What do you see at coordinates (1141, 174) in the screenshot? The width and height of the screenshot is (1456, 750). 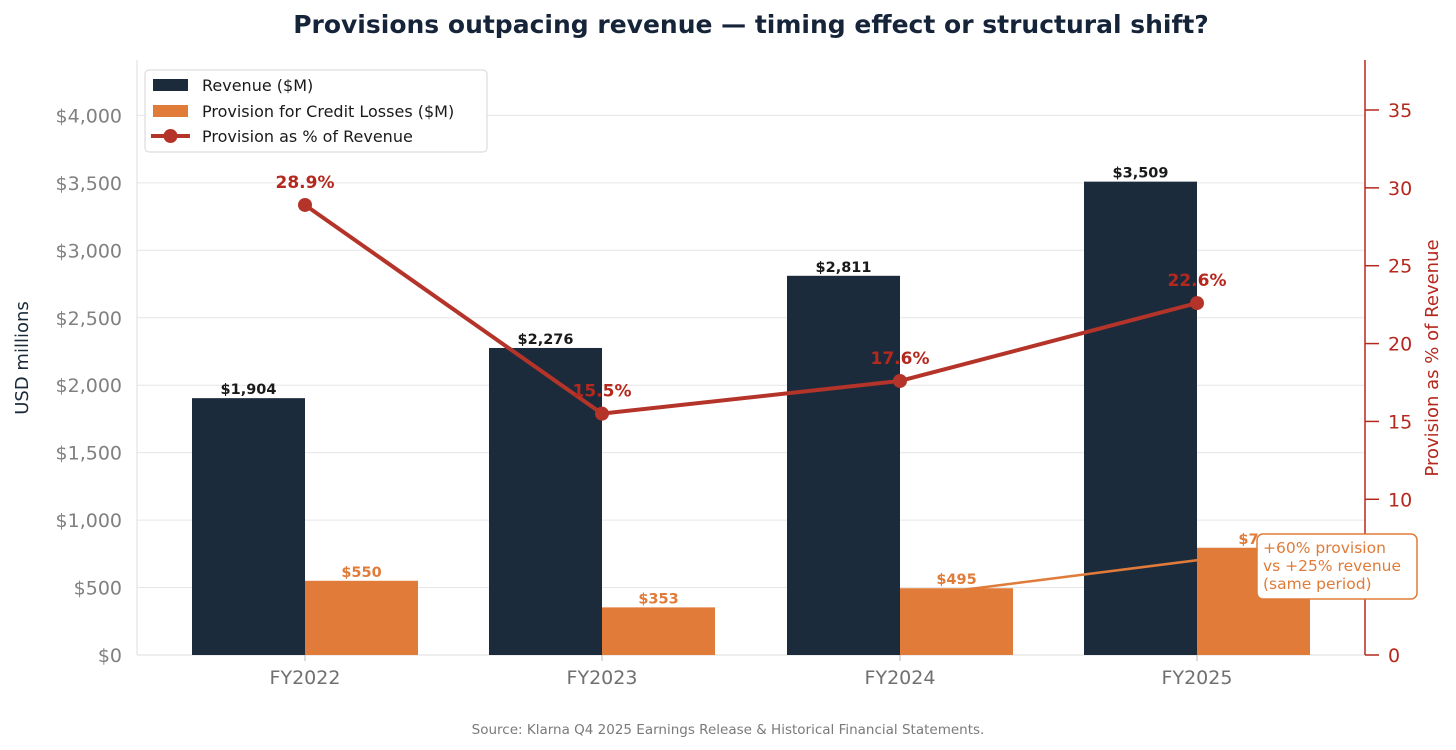 I see `revenue-value-label: $3,509` at bounding box center [1141, 174].